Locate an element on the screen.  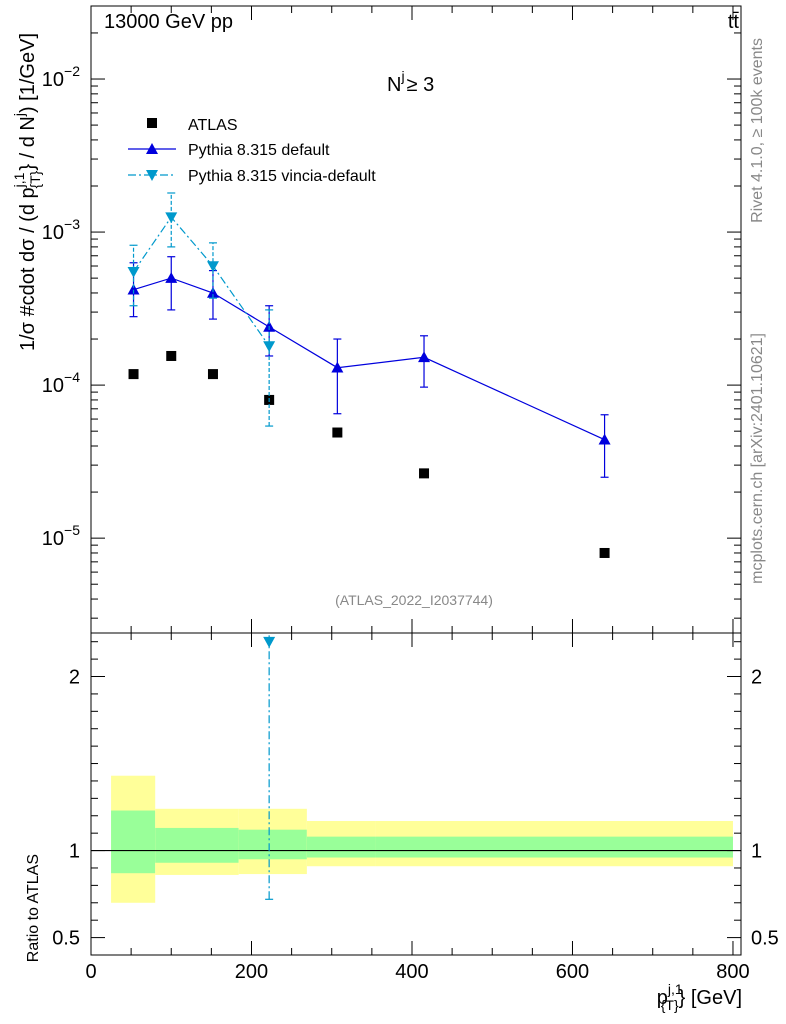
legend-vincia-label: Pythia 8.315 vincia-default is located at coordinates (282, 176).